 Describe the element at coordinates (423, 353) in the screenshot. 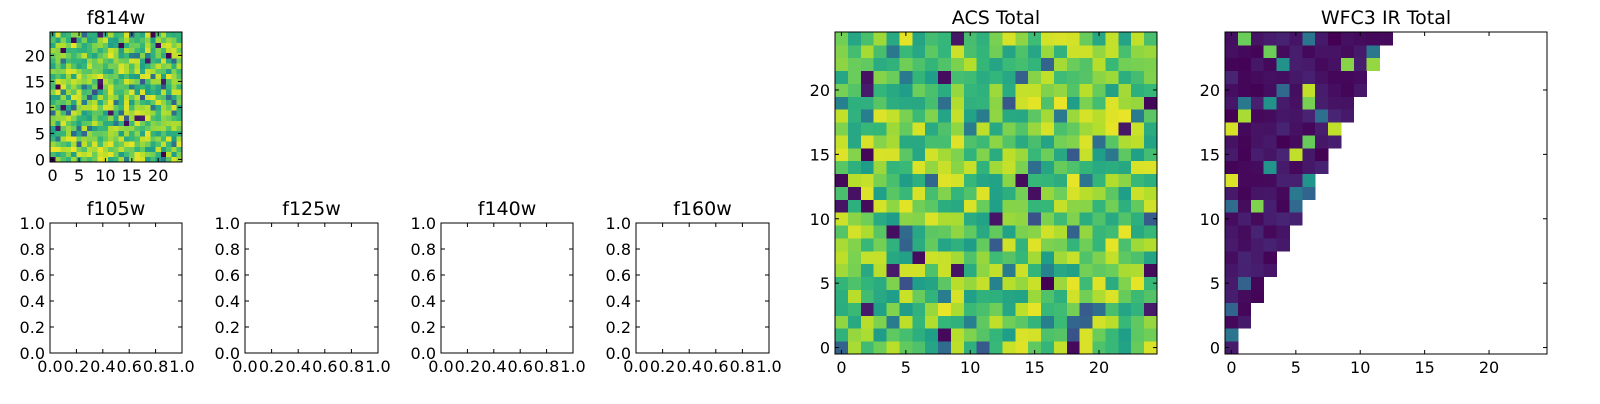

I see `y-tick-label: 0.0` at that location.